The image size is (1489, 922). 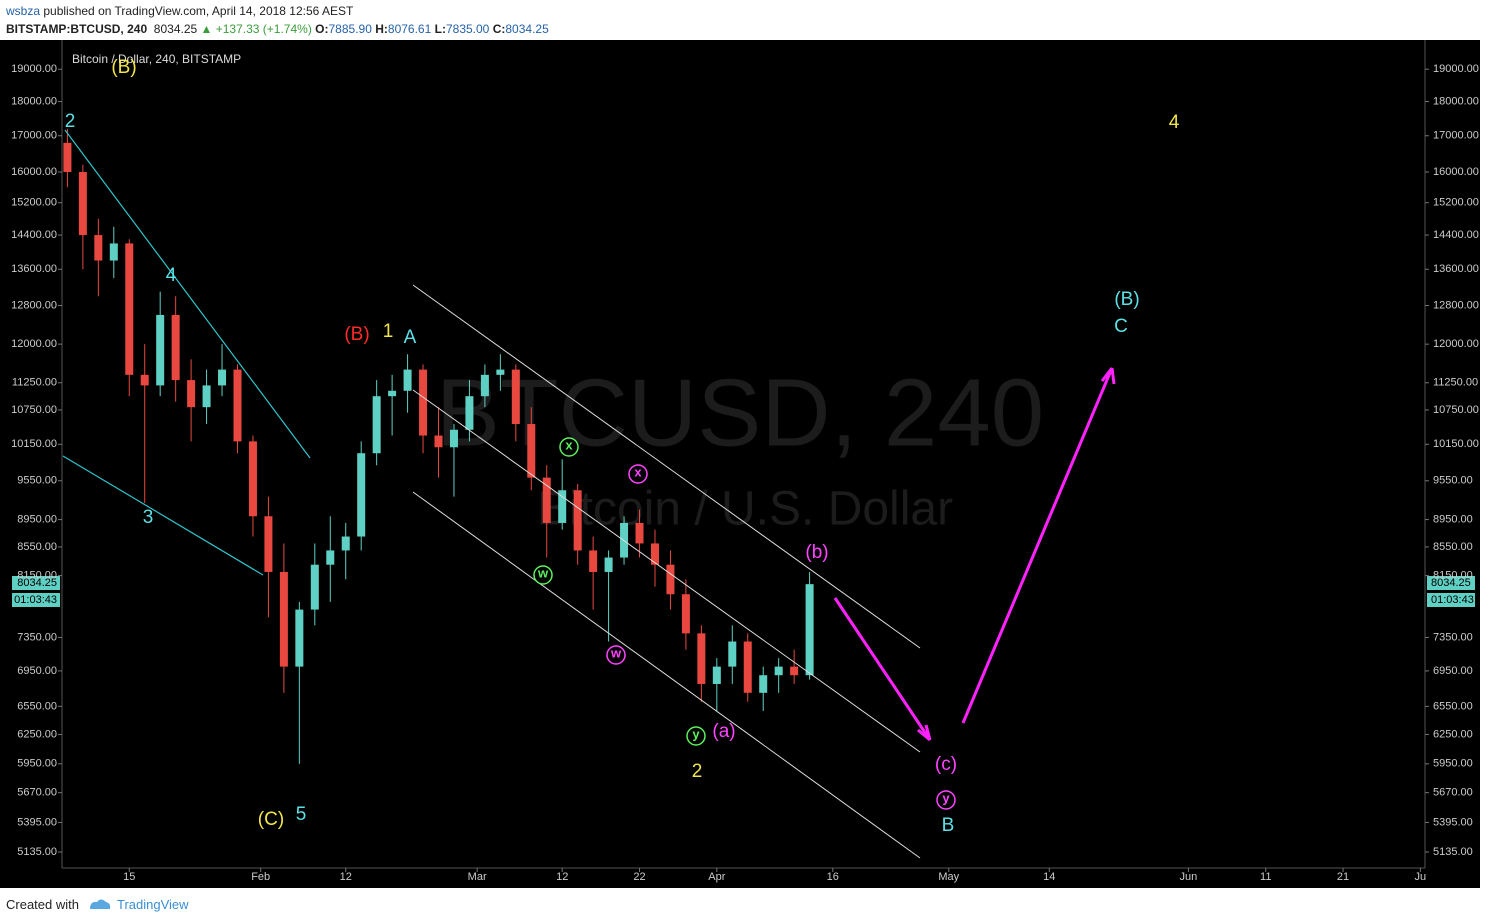 What do you see at coordinates (1451, 600) in the screenshot?
I see `countdown-tag` at bounding box center [1451, 600].